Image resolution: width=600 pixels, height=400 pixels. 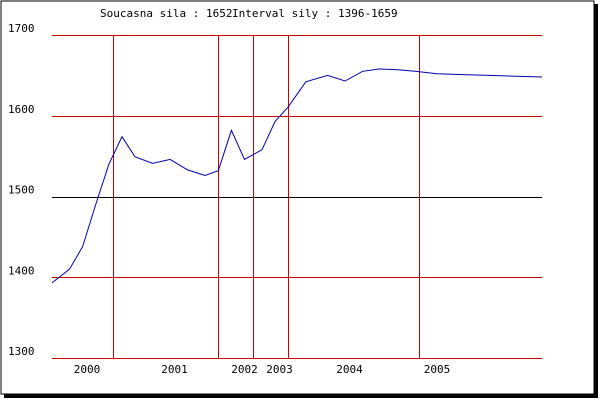 What do you see at coordinates (21, 270) in the screenshot?
I see `y-tick-label: 1400` at bounding box center [21, 270].